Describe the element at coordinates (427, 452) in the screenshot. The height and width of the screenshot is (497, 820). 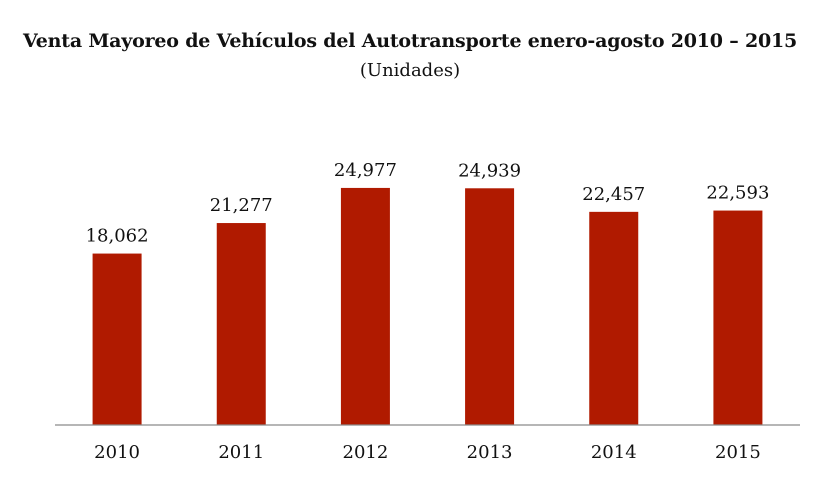
I see `x-tick-labels-group: 2010 2011 2012 2013 2014 2015` at that location.